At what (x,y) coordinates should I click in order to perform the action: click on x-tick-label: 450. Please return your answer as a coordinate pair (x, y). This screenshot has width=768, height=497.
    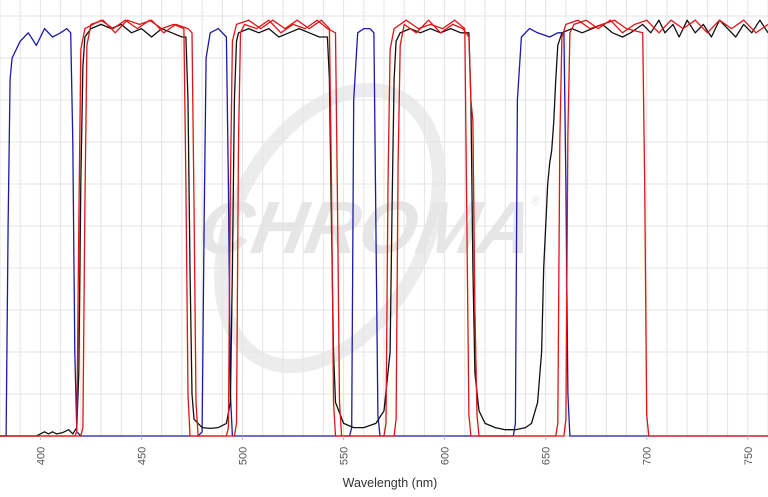
    Looking at the image, I should click on (142, 456).